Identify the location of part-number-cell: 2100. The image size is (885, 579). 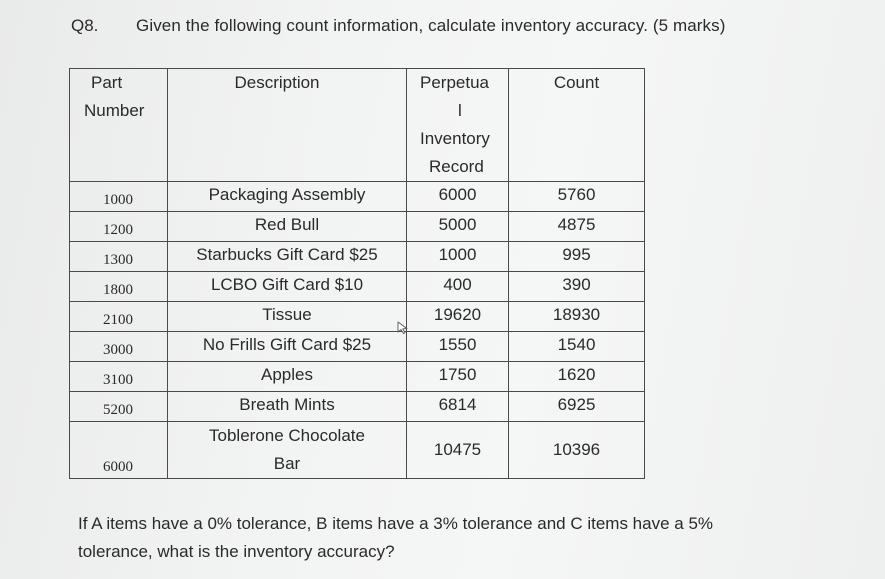
(118, 316).